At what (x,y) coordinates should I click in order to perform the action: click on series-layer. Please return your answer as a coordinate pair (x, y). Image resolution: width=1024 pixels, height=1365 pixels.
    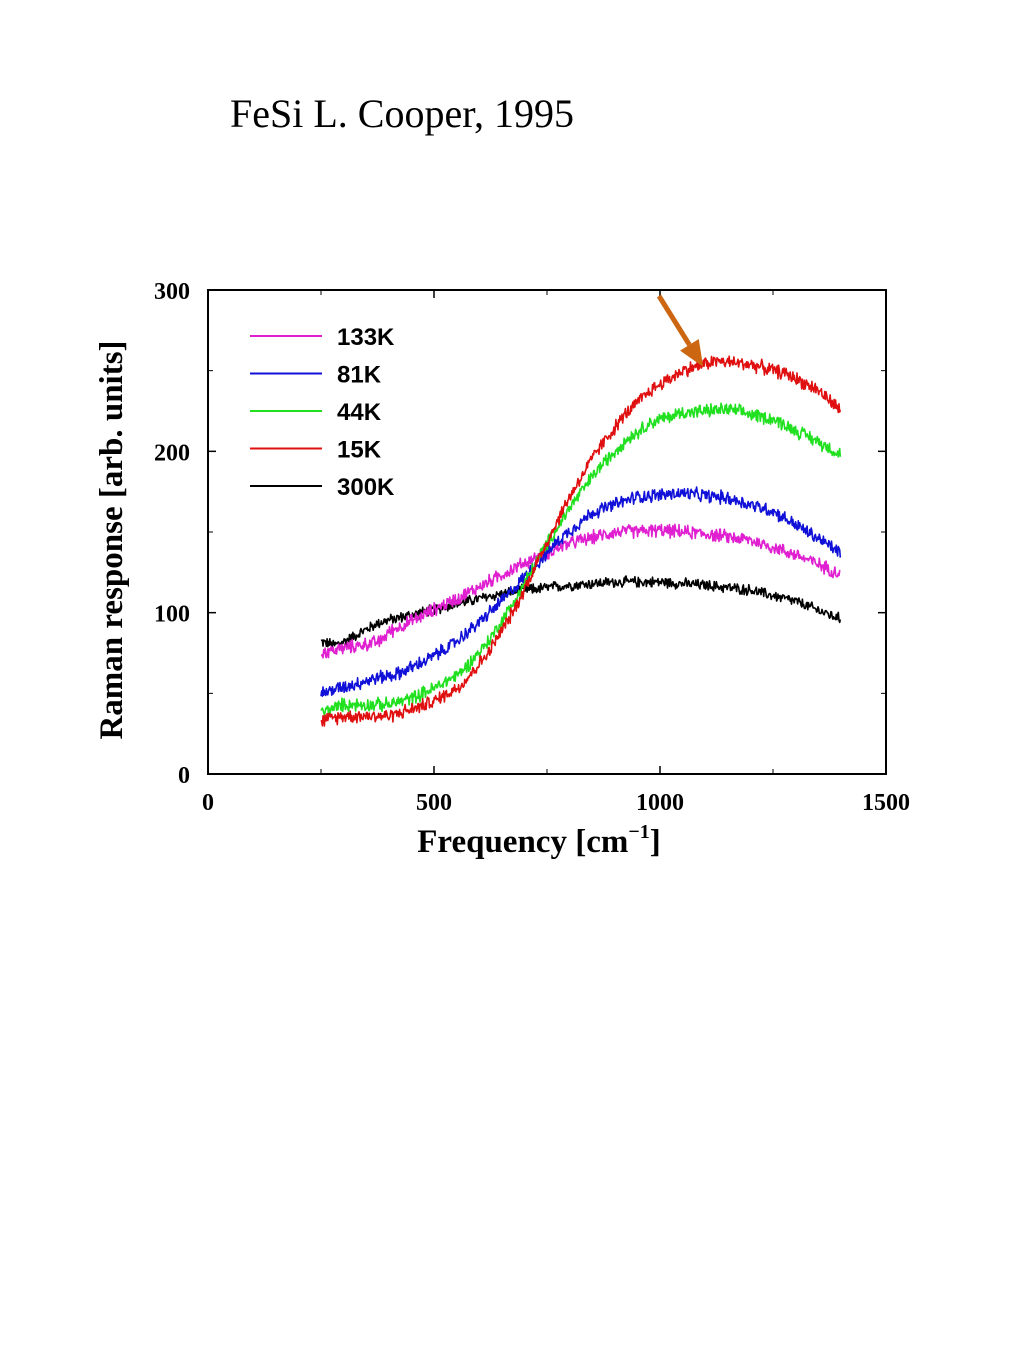
    Looking at the image, I should click on (581, 541).